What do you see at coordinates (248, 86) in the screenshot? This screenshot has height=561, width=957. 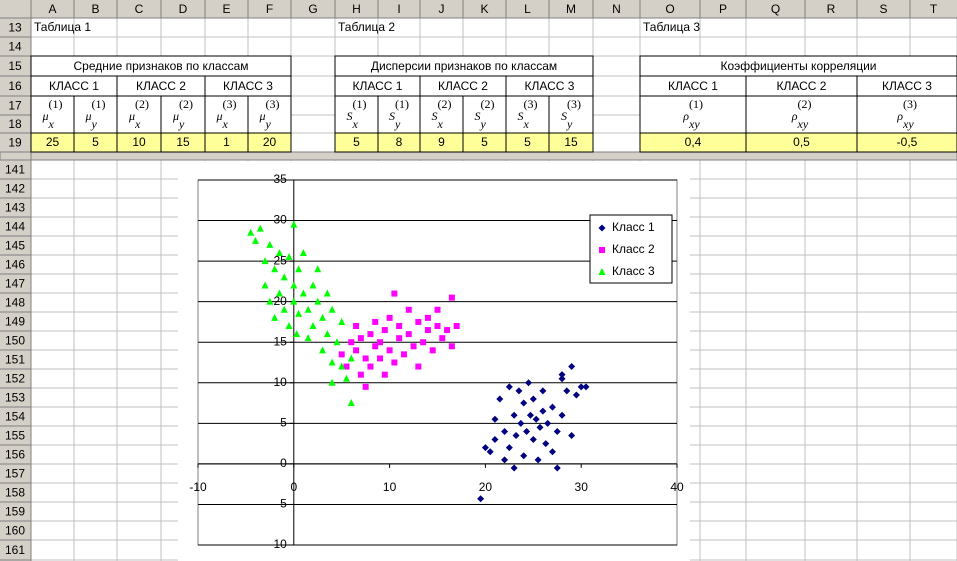 I see `class-header: КЛАСС 3` at bounding box center [248, 86].